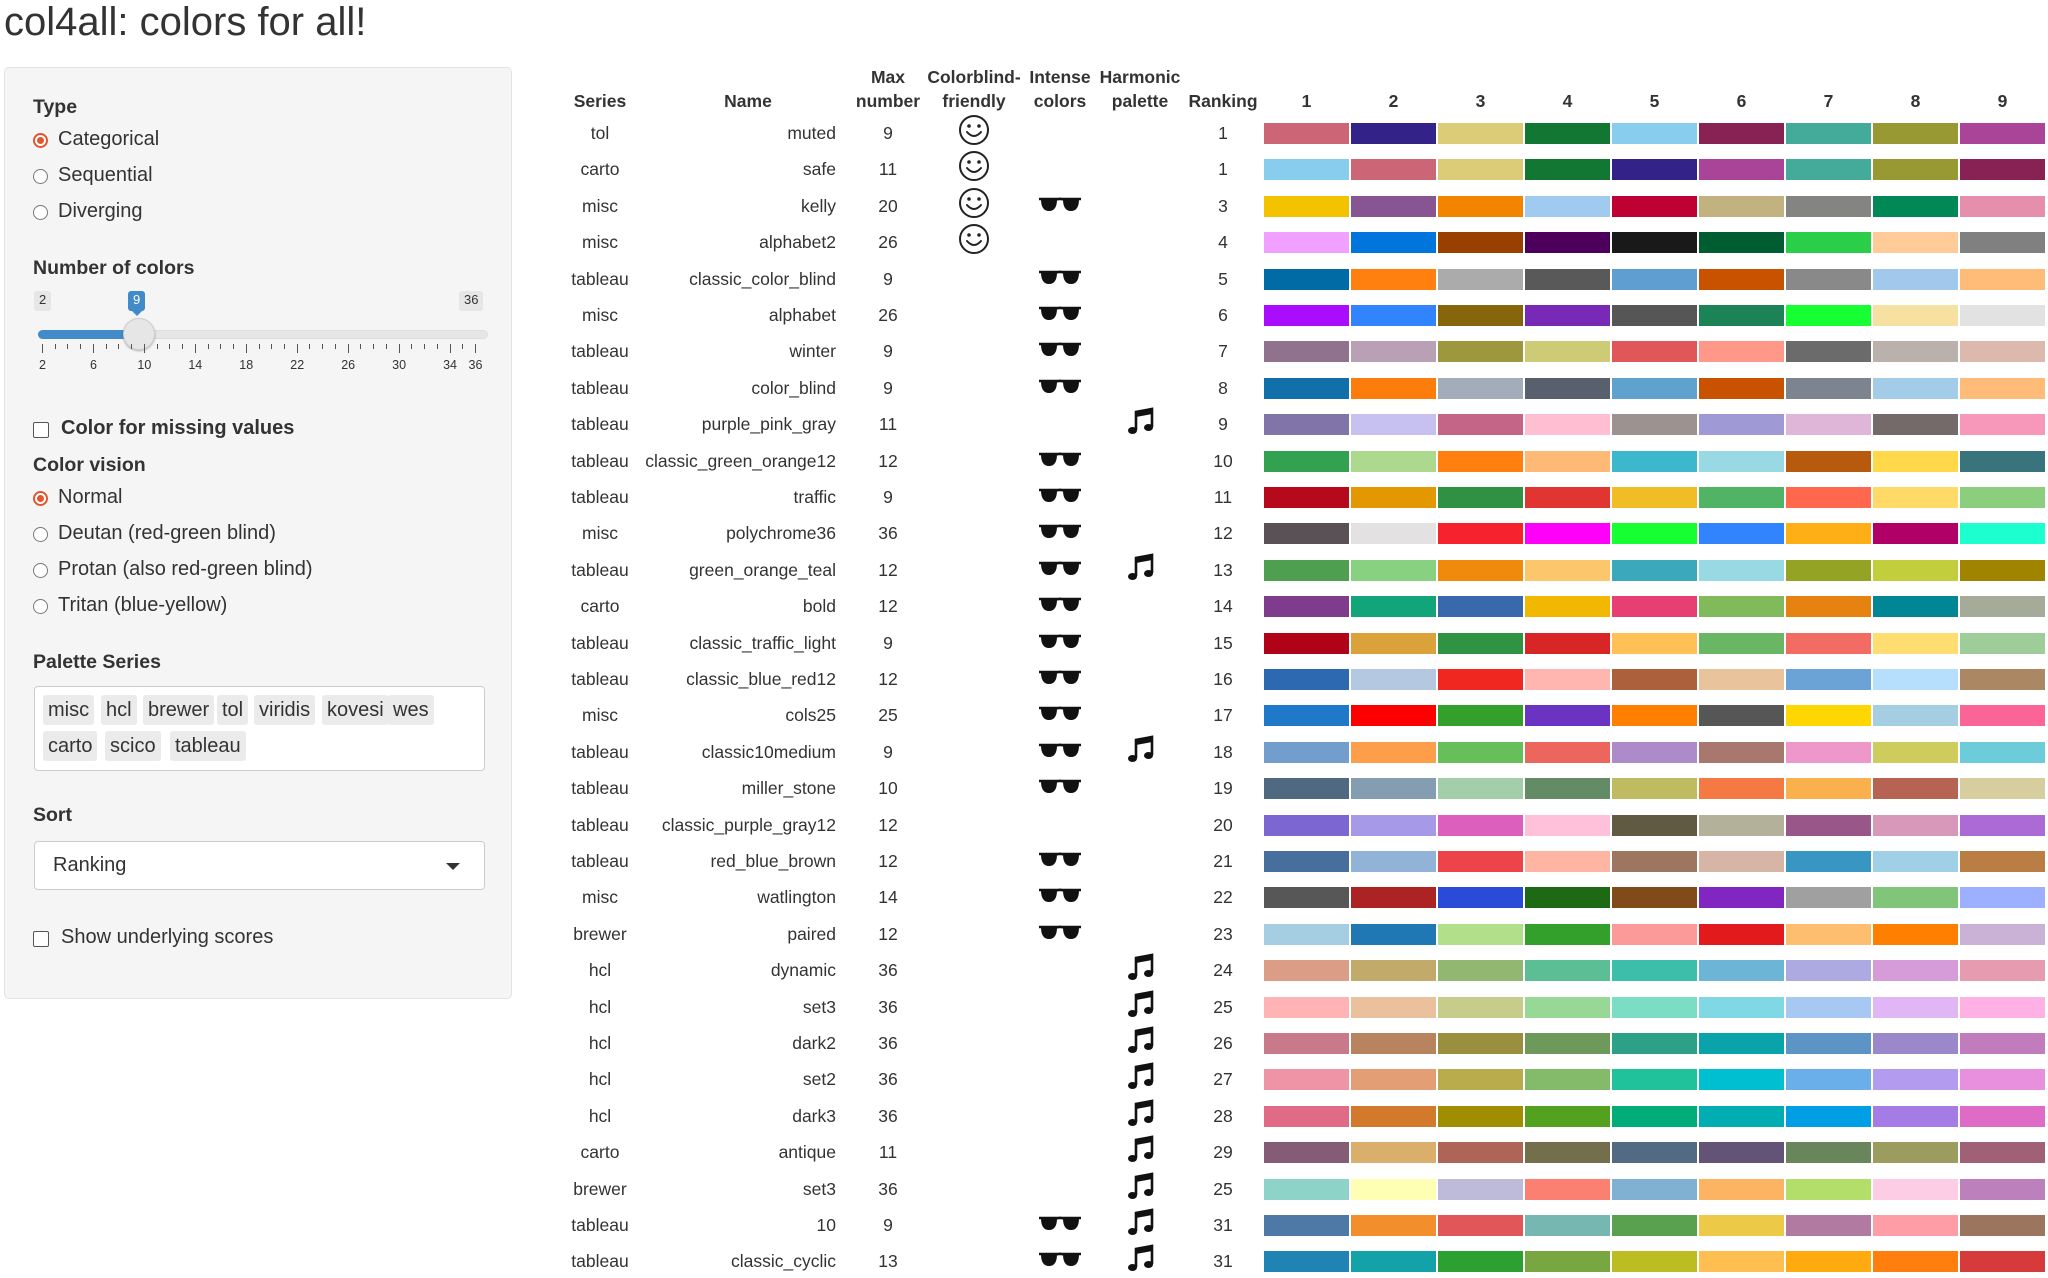 Image resolution: width=2048 pixels, height=1278 pixels. I want to click on series-chip: misc, so click(69, 710).